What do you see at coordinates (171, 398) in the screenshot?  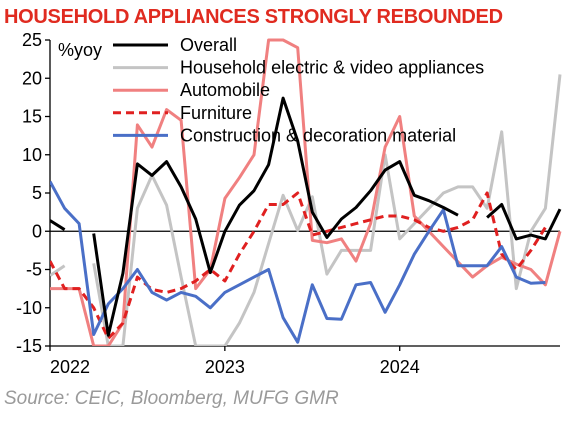 I see `source-note: Source: CEIC, Bloomberg, MUFG GMR` at bounding box center [171, 398].